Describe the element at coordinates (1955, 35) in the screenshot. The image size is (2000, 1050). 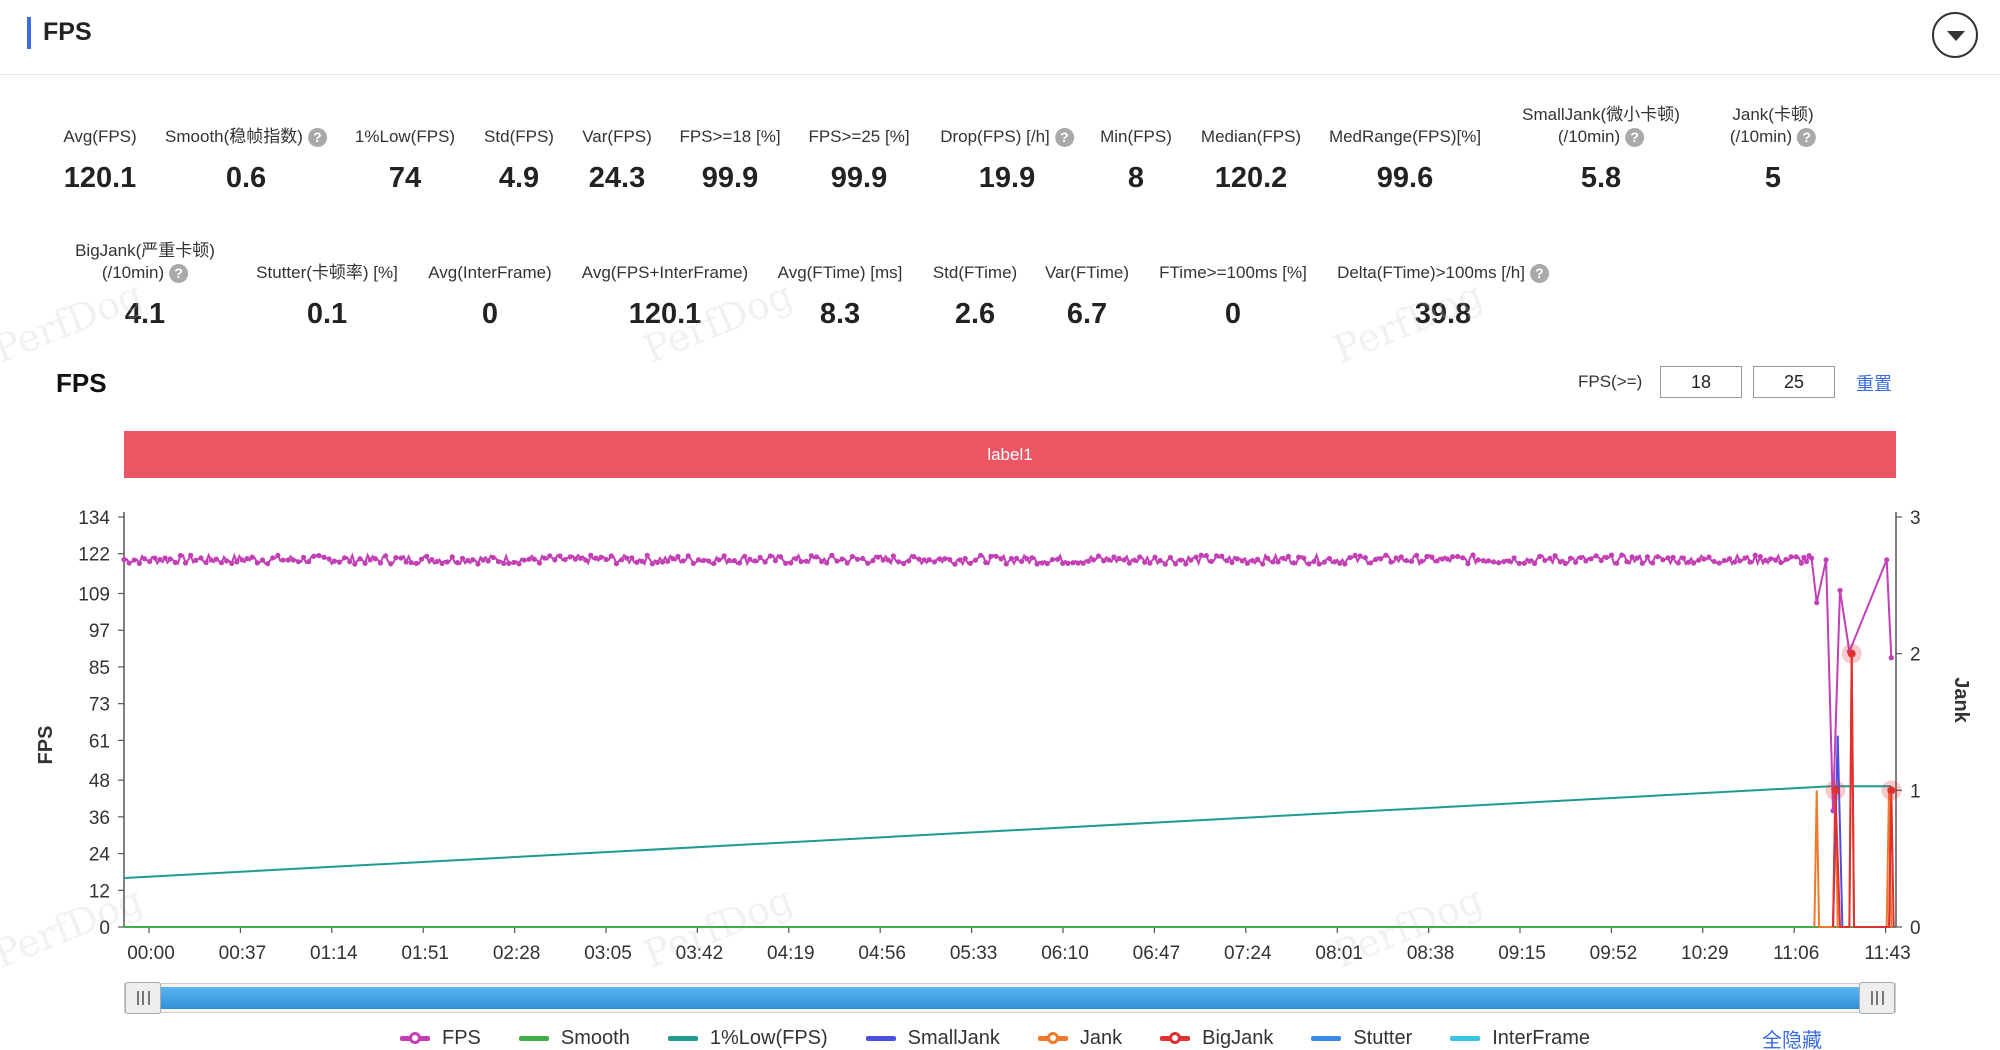
I see `collapse-button` at that location.